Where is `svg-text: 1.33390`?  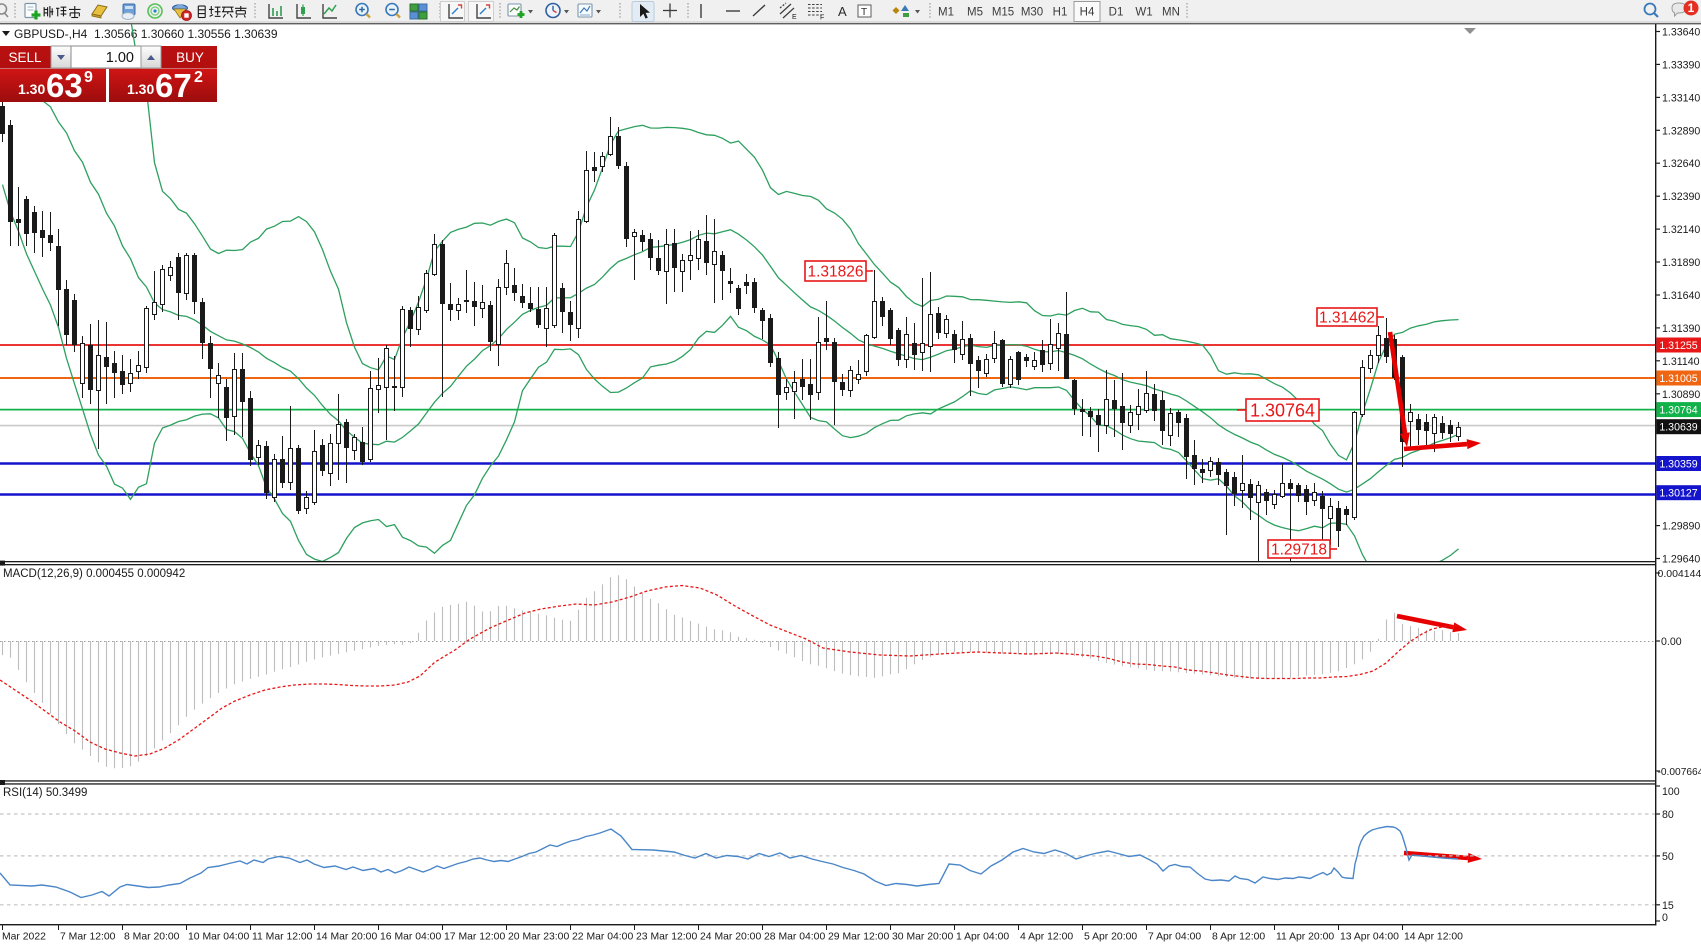
svg-text: 1.33390 is located at coordinates (1681, 65).